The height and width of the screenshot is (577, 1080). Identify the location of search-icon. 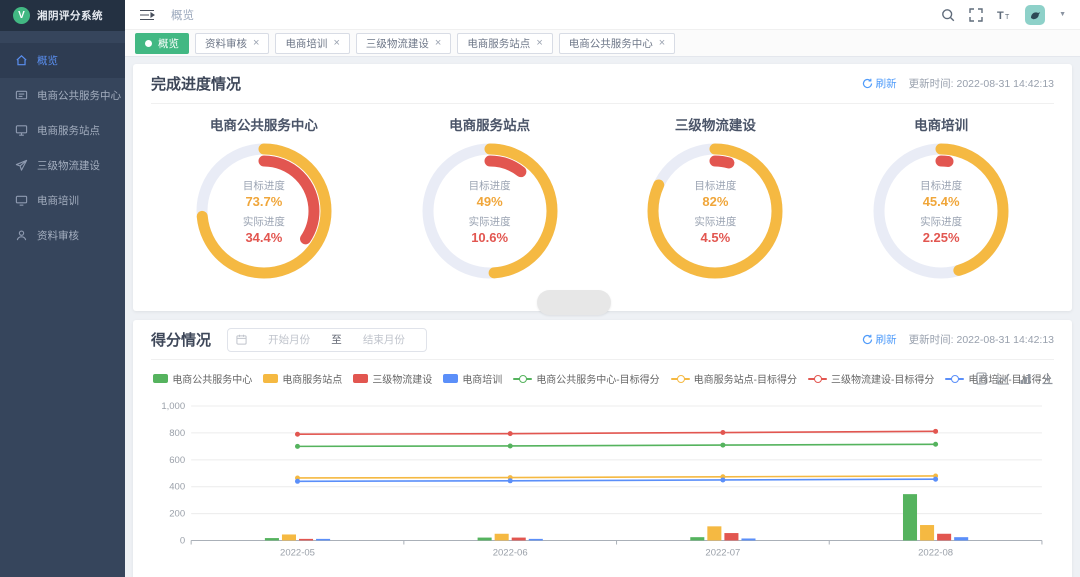
(948, 15).